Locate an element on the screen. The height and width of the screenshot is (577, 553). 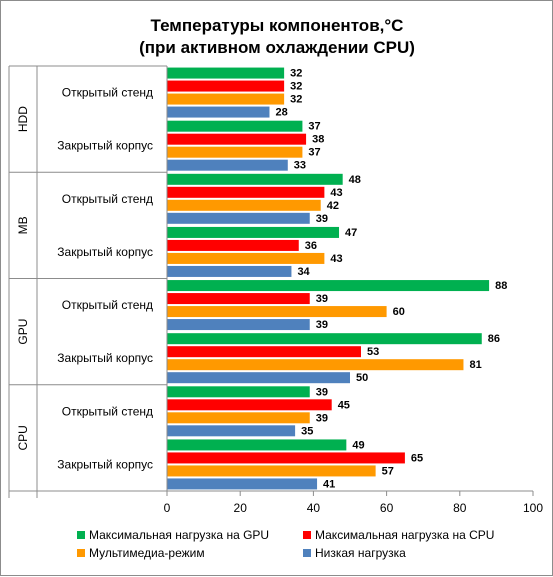
x-tick-label: 0 is located at coordinates (167, 508).